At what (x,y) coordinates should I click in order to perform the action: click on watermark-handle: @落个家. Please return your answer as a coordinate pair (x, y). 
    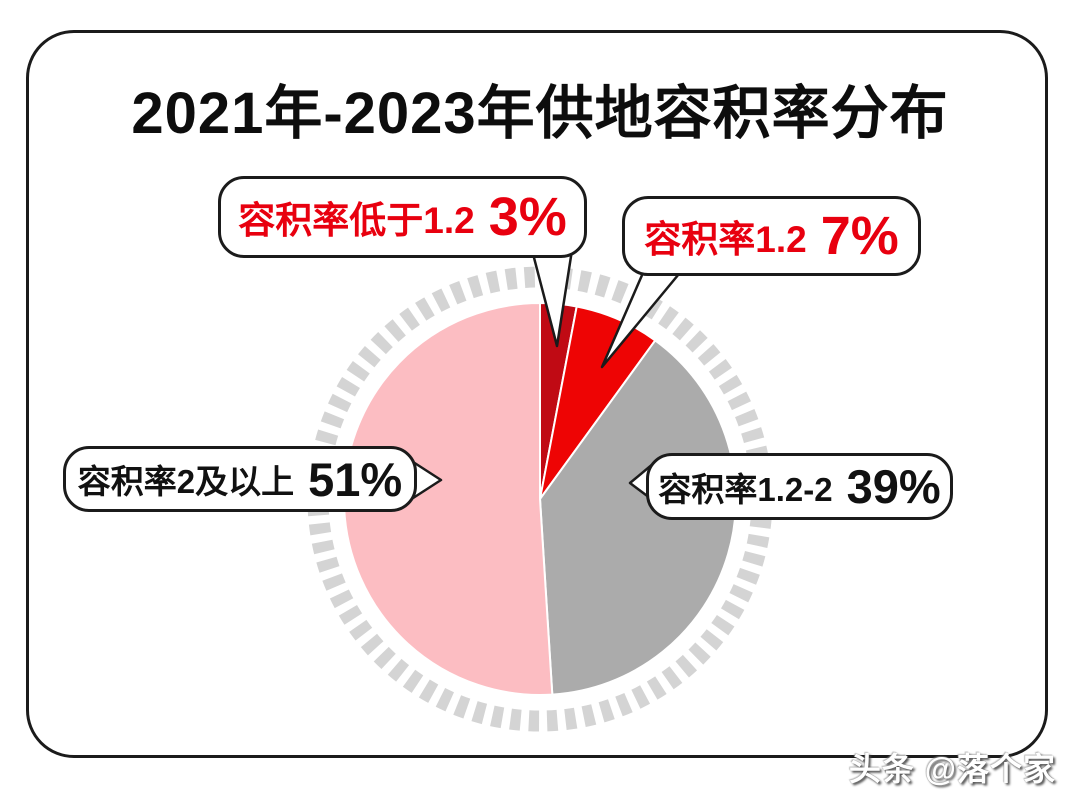
    Looking at the image, I should click on (990, 769).